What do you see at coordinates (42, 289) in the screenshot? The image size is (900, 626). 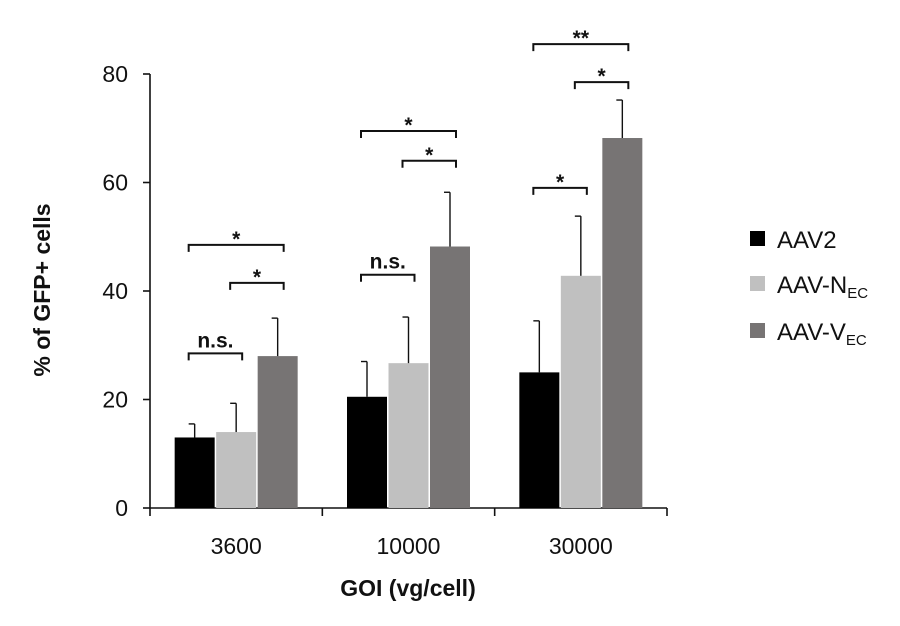 I see `y-axis-title: % of GFP+ cells` at bounding box center [42, 289].